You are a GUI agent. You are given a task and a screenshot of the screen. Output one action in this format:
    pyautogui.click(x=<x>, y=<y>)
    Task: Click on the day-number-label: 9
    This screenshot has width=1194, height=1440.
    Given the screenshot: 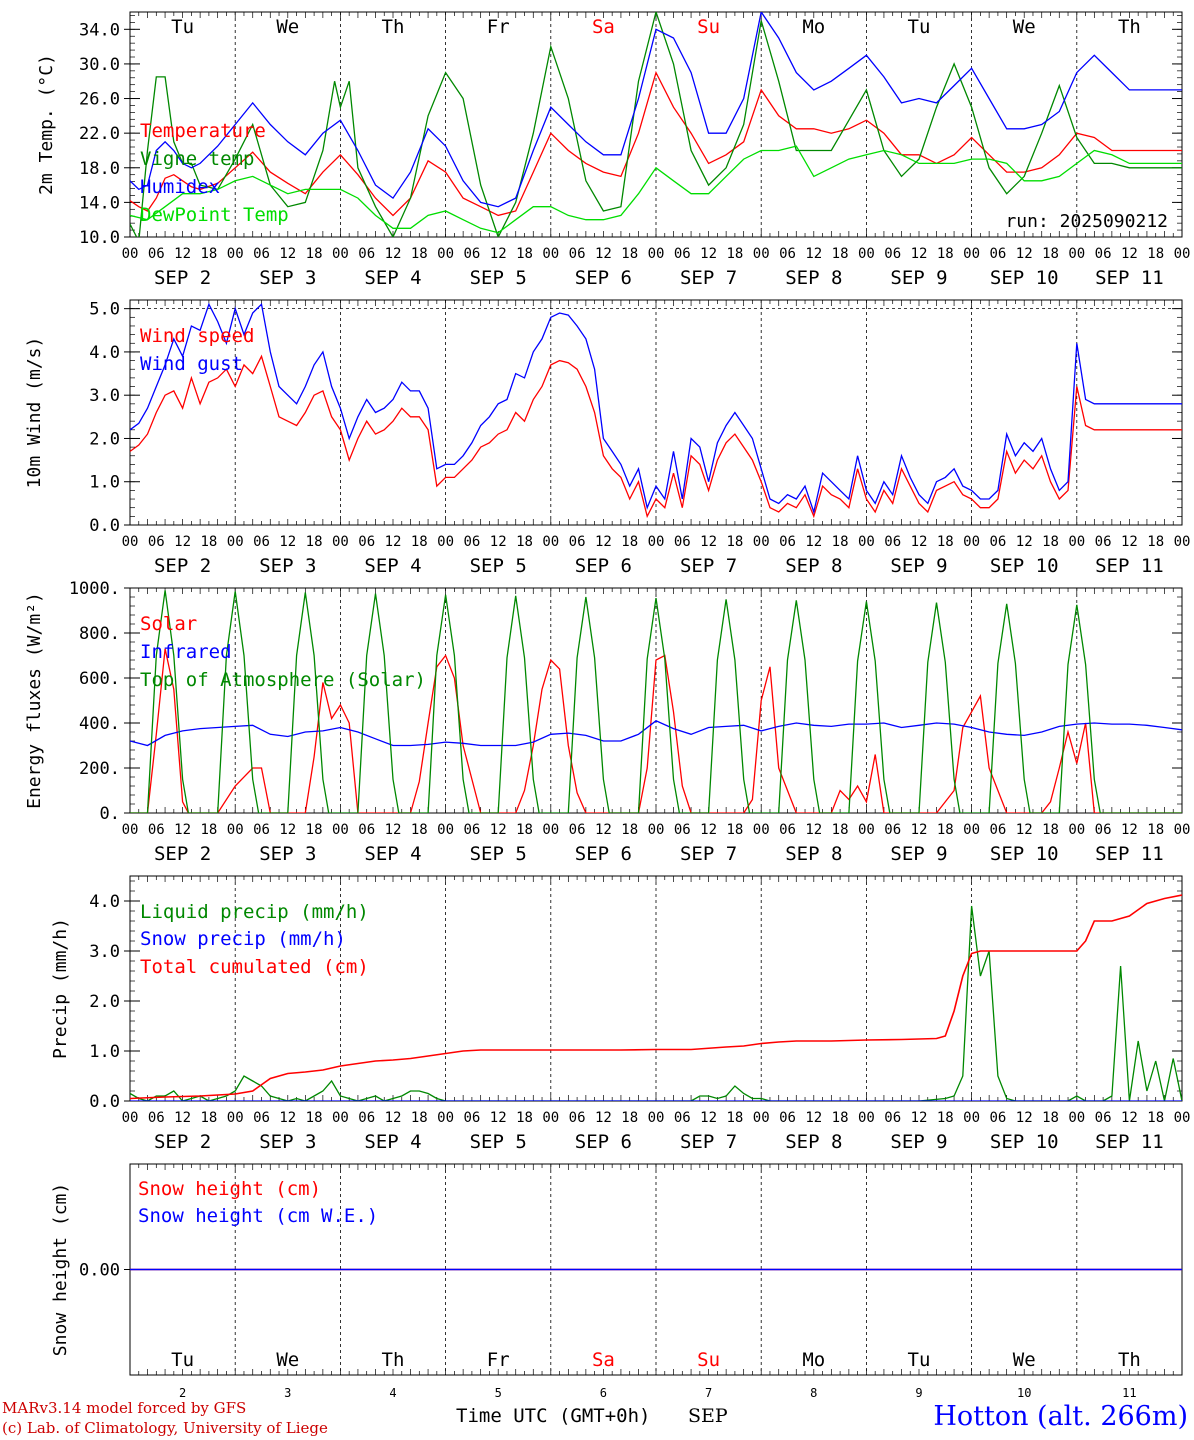 What is the action you would take?
    pyautogui.click(x=918, y=1393)
    